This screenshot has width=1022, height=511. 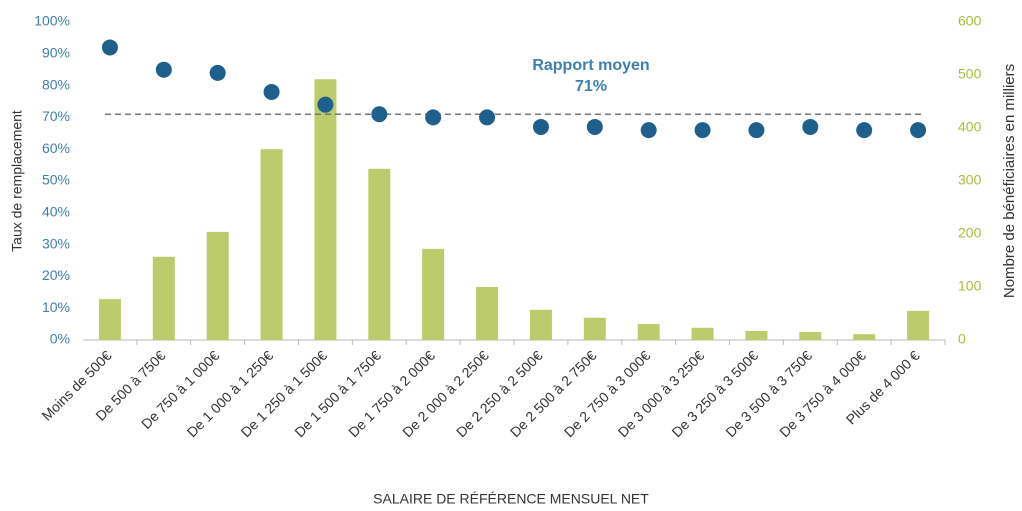 I want to click on y-tick-label: 0%, so click(x=60, y=339).